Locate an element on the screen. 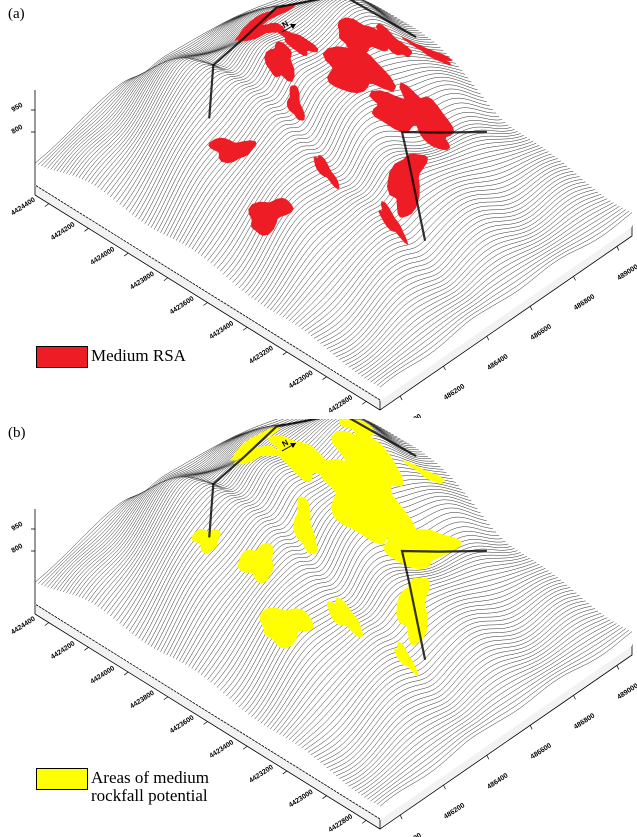 This screenshot has height=837, width=637. legend: Medium RSA is located at coordinates (111, 357).